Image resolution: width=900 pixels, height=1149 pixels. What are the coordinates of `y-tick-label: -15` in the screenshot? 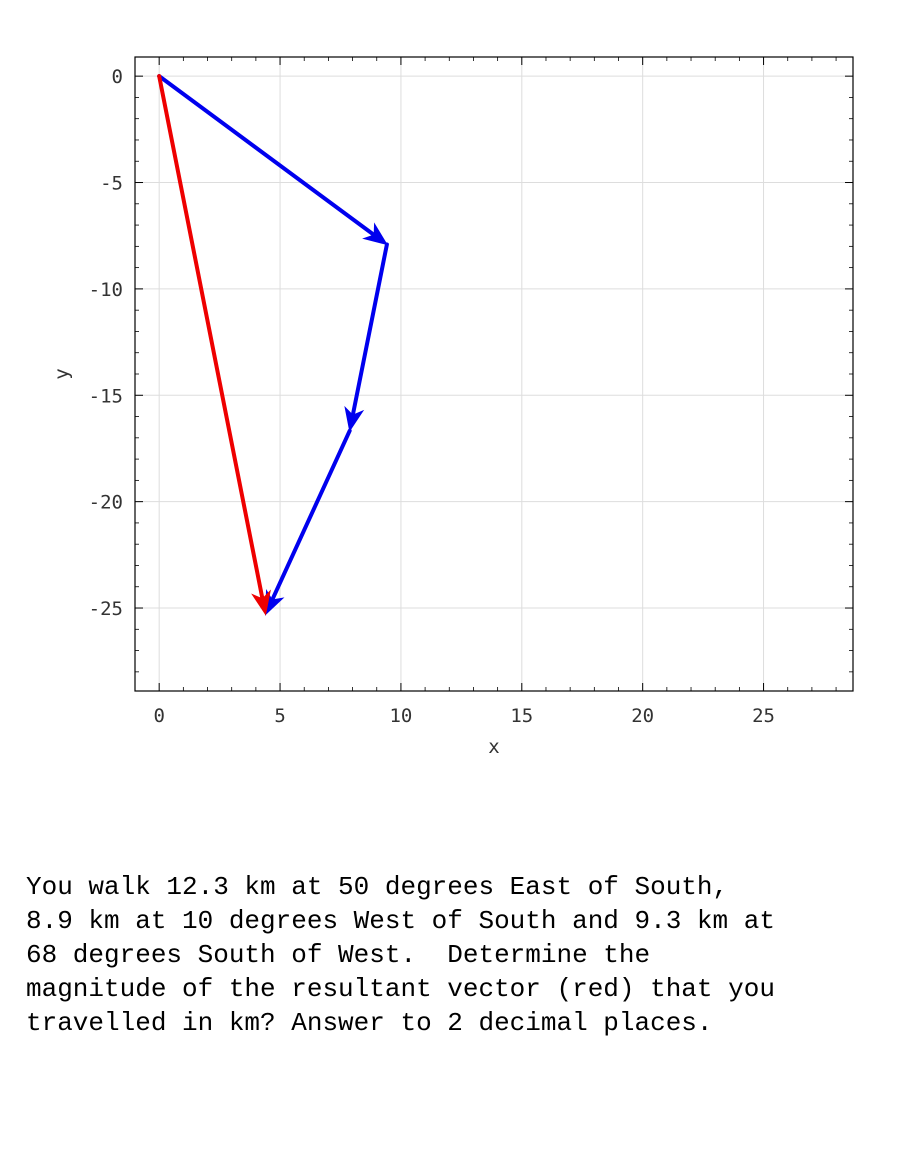 It's located at (106, 396).